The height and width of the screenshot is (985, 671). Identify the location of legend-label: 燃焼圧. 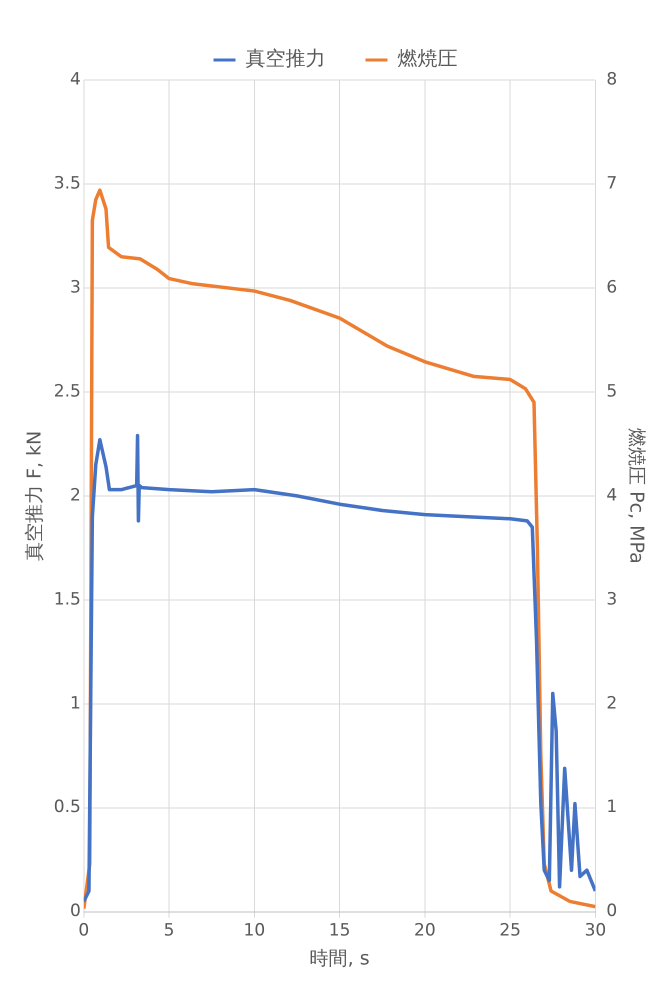
(428, 58).